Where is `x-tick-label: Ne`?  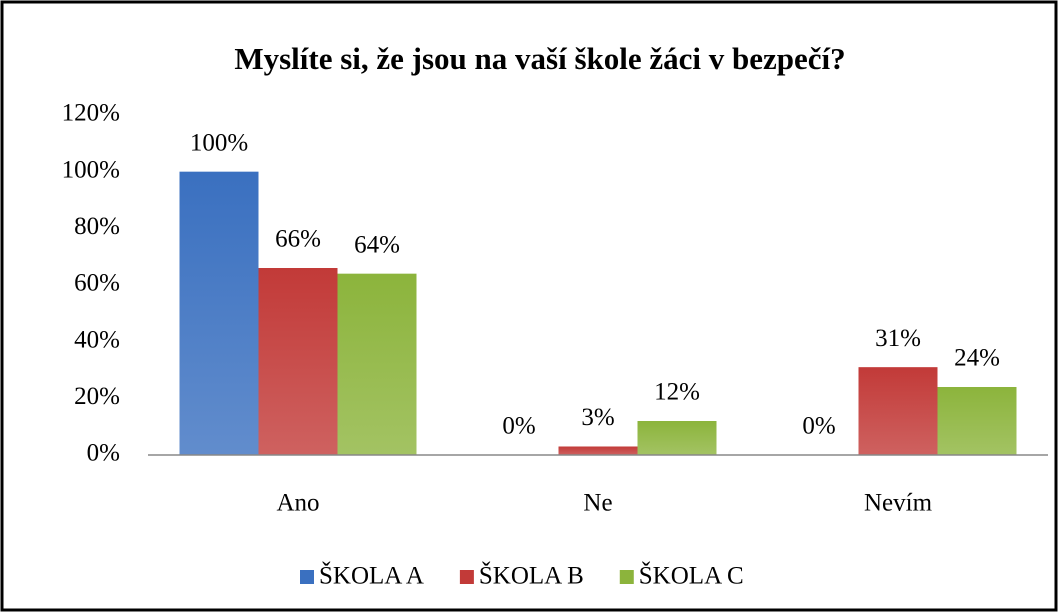 x-tick-label: Ne is located at coordinates (597, 503).